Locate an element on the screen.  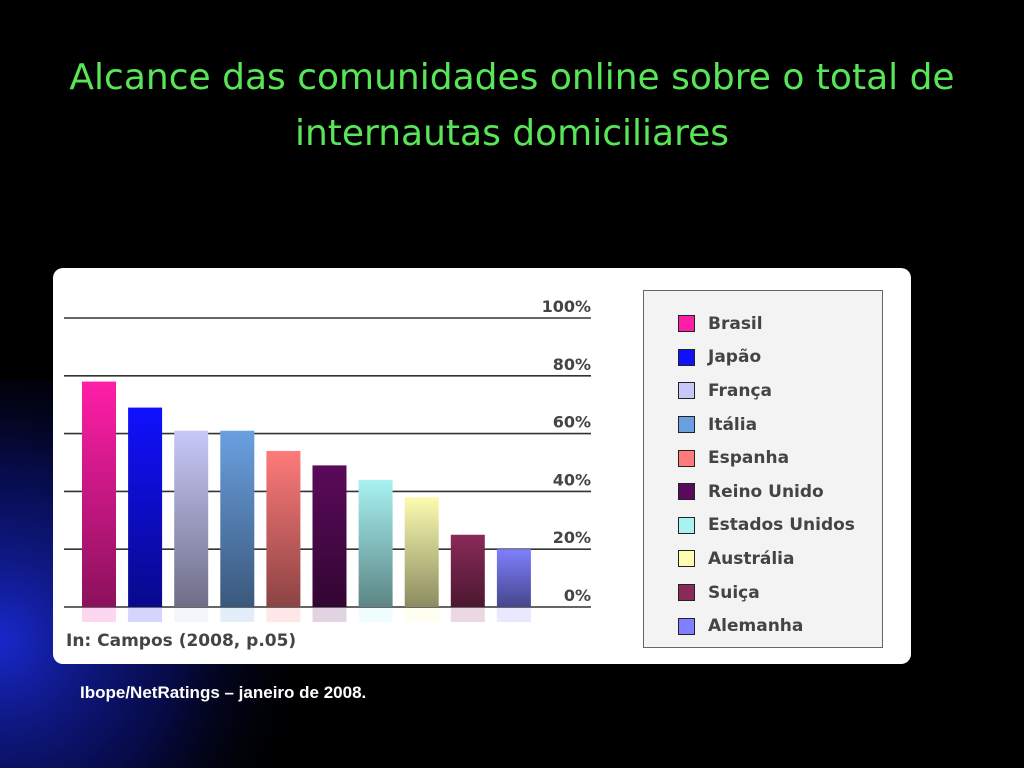
y-tick-label: 80% is located at coordinates (572, 364).